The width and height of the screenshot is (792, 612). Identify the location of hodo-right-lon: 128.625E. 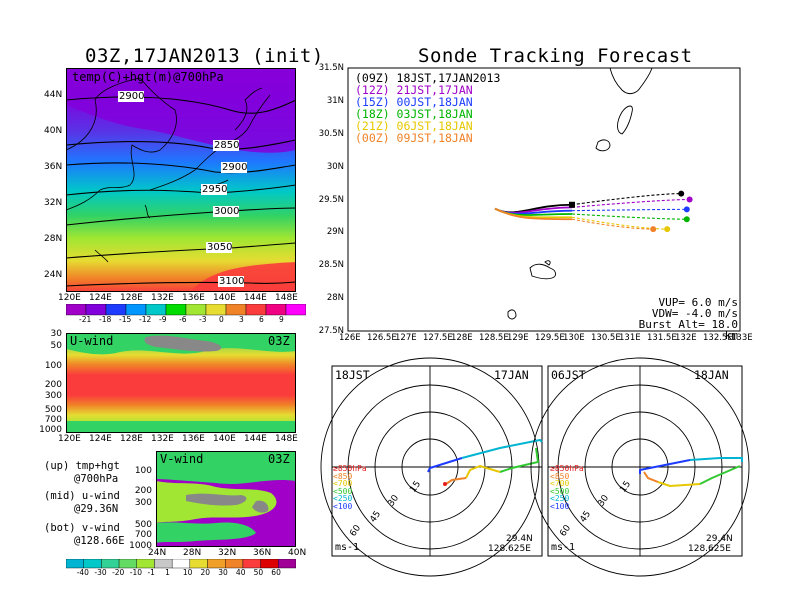
(709, 549).